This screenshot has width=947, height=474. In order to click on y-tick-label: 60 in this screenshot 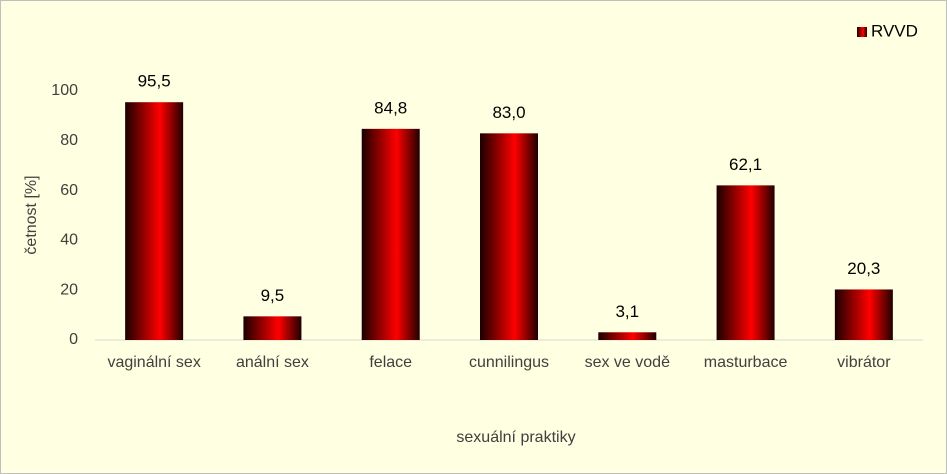, I will do `click(69, 190)`.